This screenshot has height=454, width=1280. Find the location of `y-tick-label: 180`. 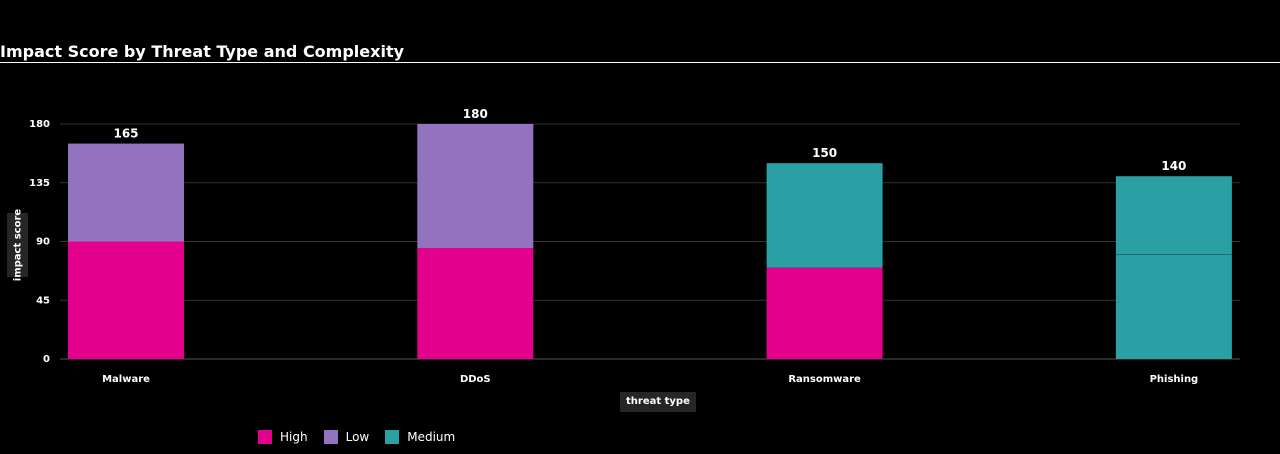

y-tick-label: 180 is located at coordinates (39, 124).